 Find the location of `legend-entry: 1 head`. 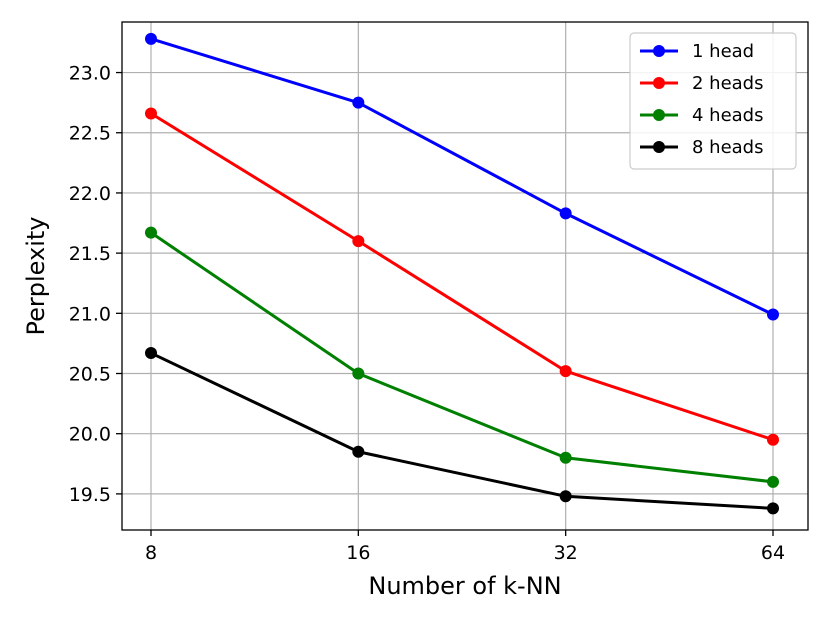

legend-entry: 1 head is located at coordinates (697, 51).